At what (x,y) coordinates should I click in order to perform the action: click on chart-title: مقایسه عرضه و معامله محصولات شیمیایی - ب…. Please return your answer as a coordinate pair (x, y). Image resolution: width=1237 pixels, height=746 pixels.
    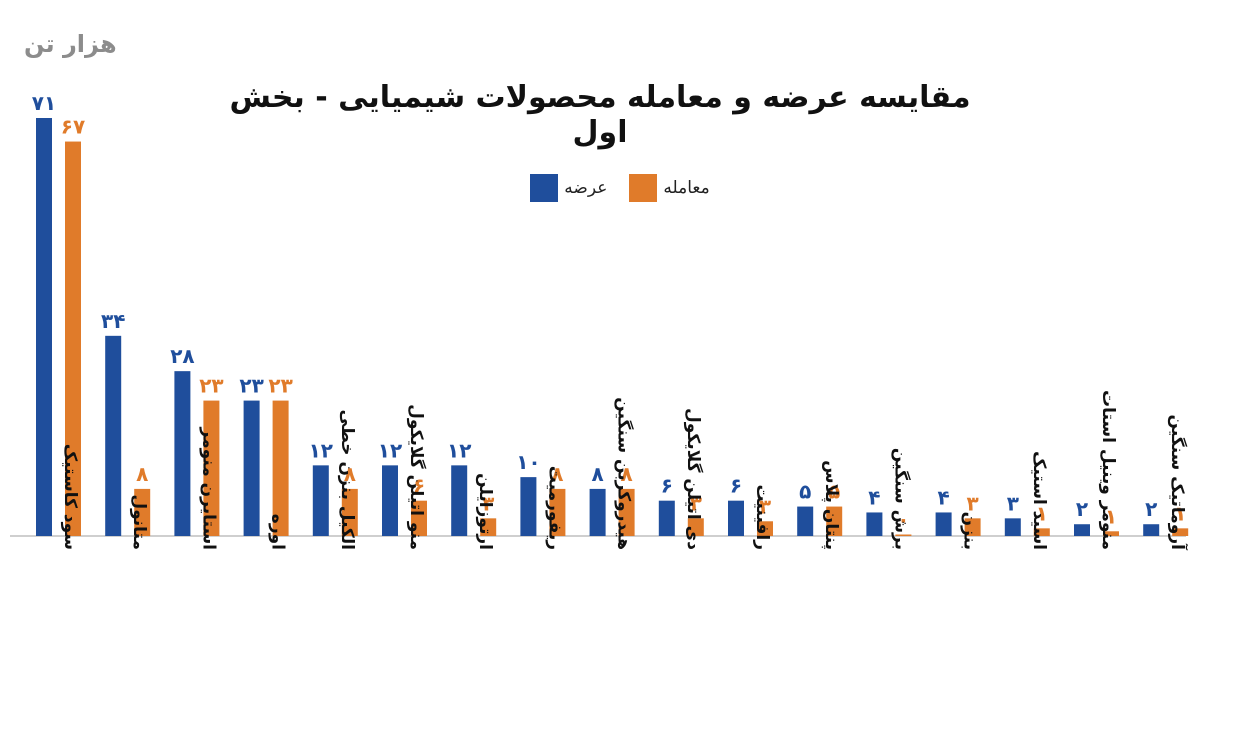
    Looking at the image, I should click on (600, 115).